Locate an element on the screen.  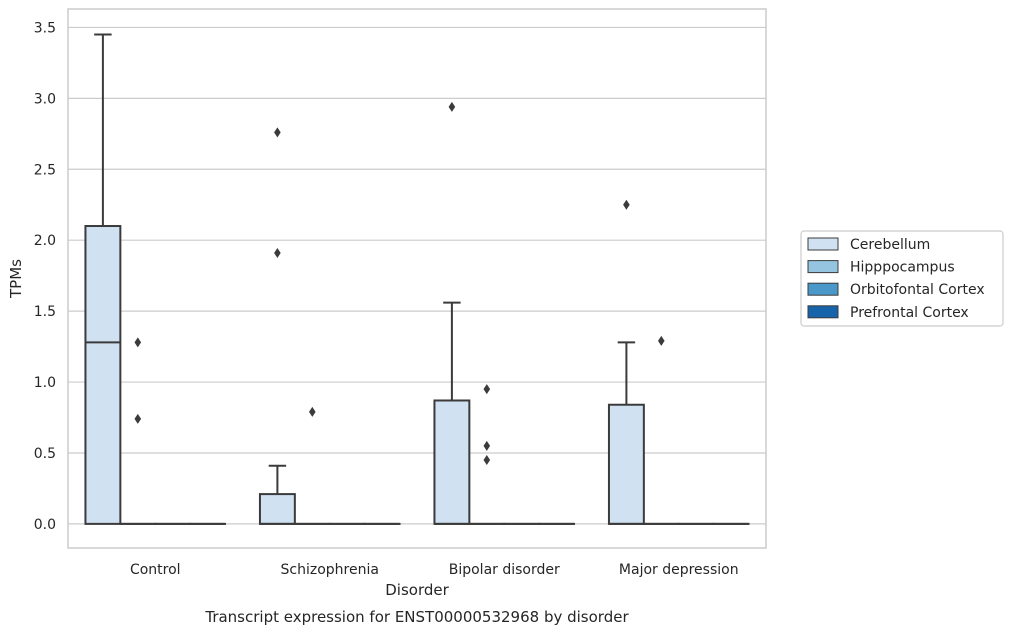
y-axis-ticks: 0.0 0.5 1.0 1.5 2.0 2.5 3.0 3.5 is located at coordinates (45, 276).